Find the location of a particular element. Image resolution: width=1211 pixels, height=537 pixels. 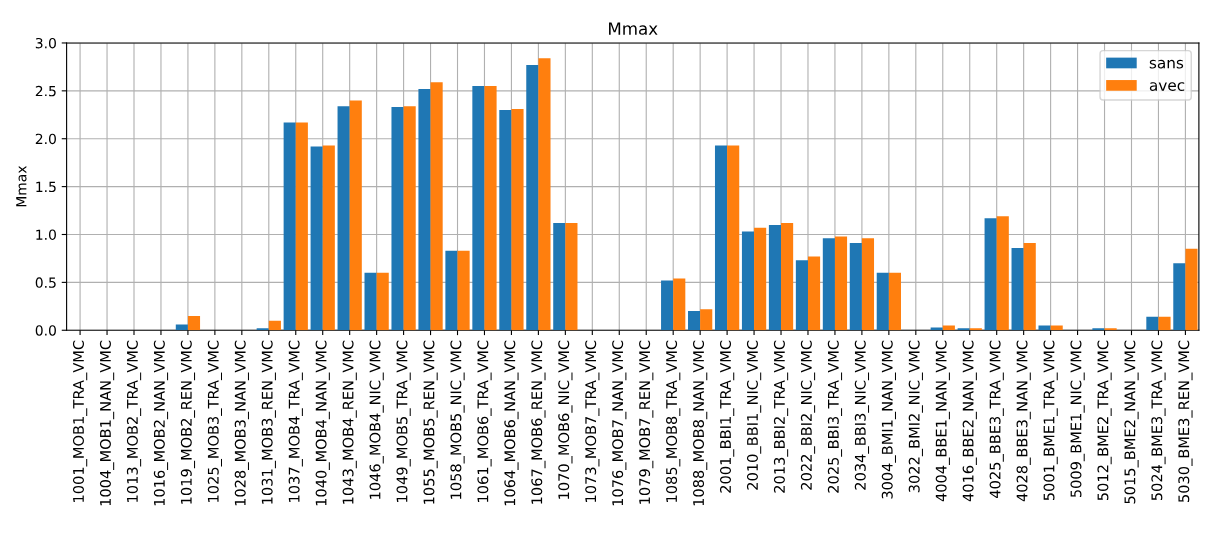

x-tick-label: 1073_MOB7_TRA_VMC is located at coordinates (592, 421).